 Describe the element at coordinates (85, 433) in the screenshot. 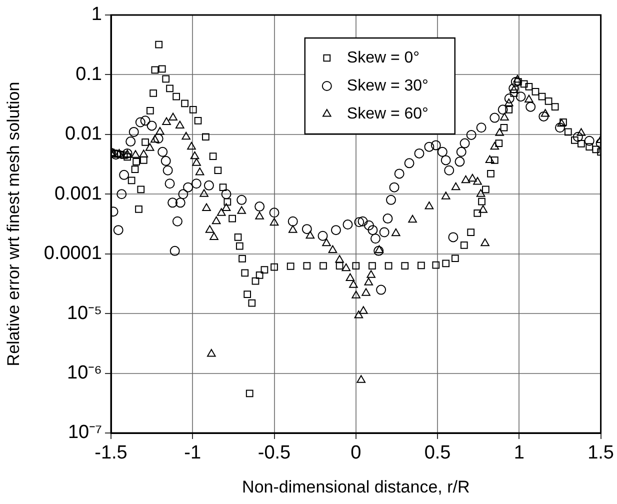

I see `y-tick-label: 10⁻⁷` at that location.